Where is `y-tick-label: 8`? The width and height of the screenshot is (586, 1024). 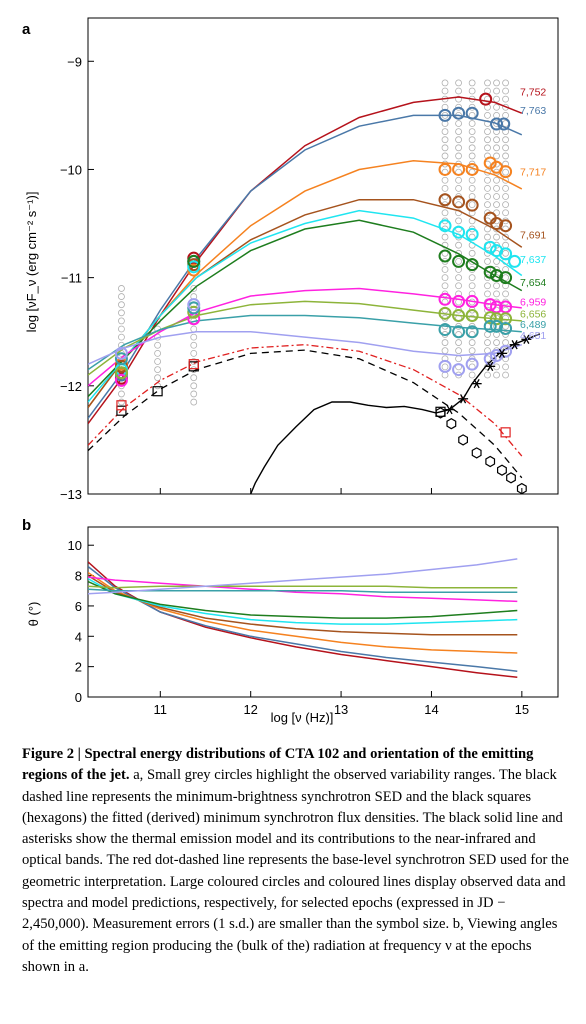 y-tick-label: 8 is located at coordinates (78, 576).